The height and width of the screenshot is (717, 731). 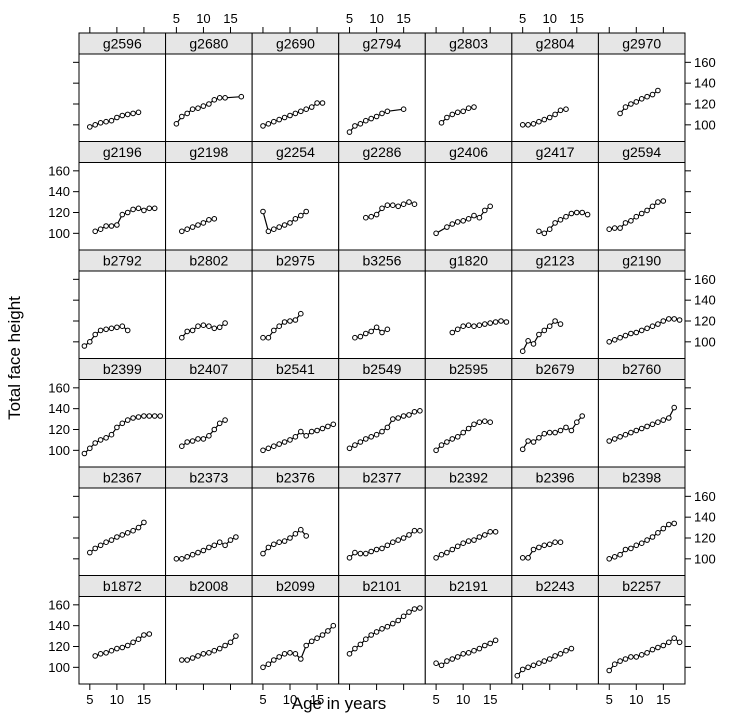 What do you see at coordinates (705, 341) in the screenshot?
I see `y-tick-label: 100` at bounding box center [705, 341].